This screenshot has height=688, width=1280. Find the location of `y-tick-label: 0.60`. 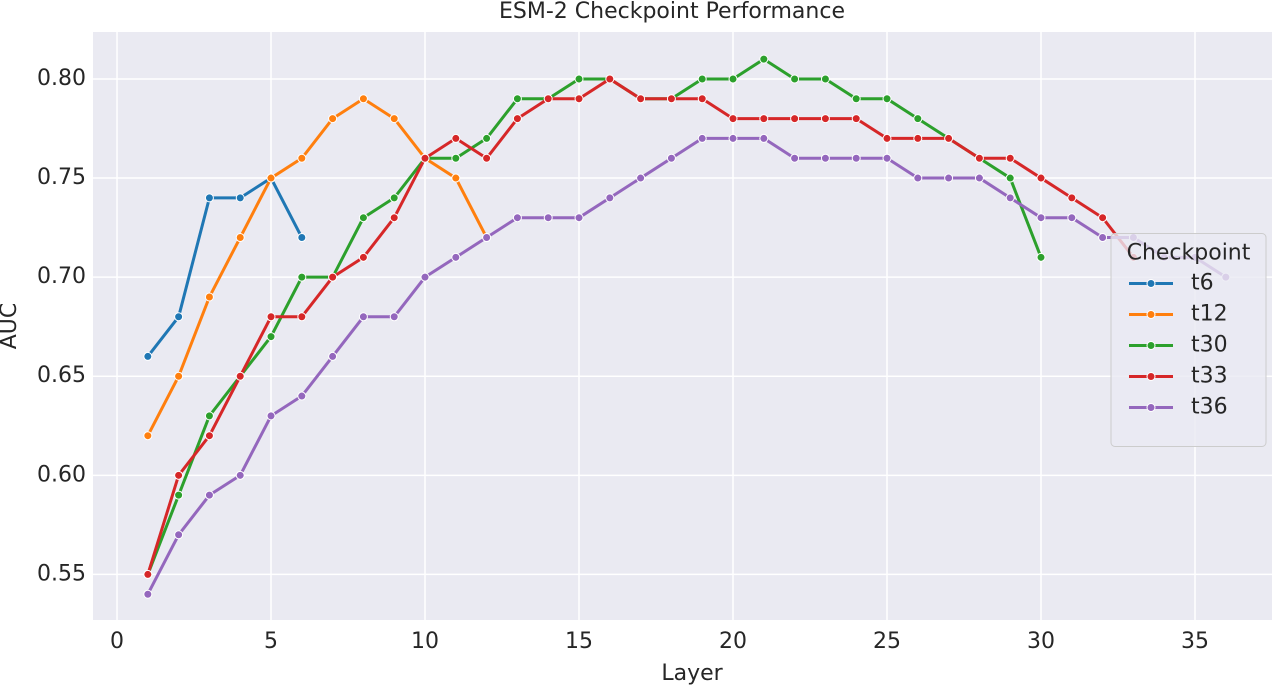

y-tick-label: 0.60 is located at coordinates (61, 474).